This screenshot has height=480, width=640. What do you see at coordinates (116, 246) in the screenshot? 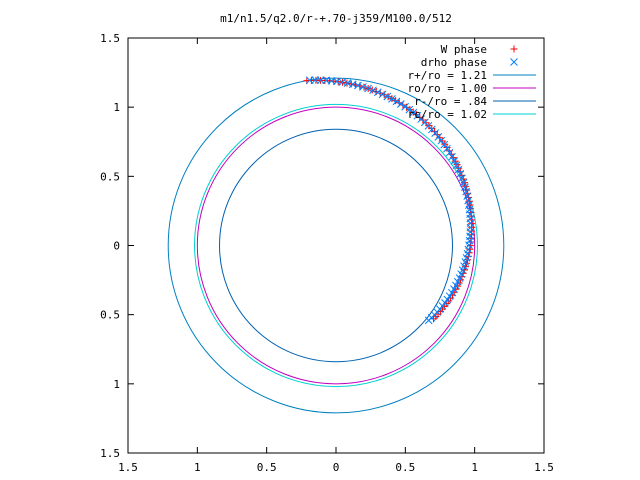
I see `y-tick-label: 0` at bounding box center [116, 246].